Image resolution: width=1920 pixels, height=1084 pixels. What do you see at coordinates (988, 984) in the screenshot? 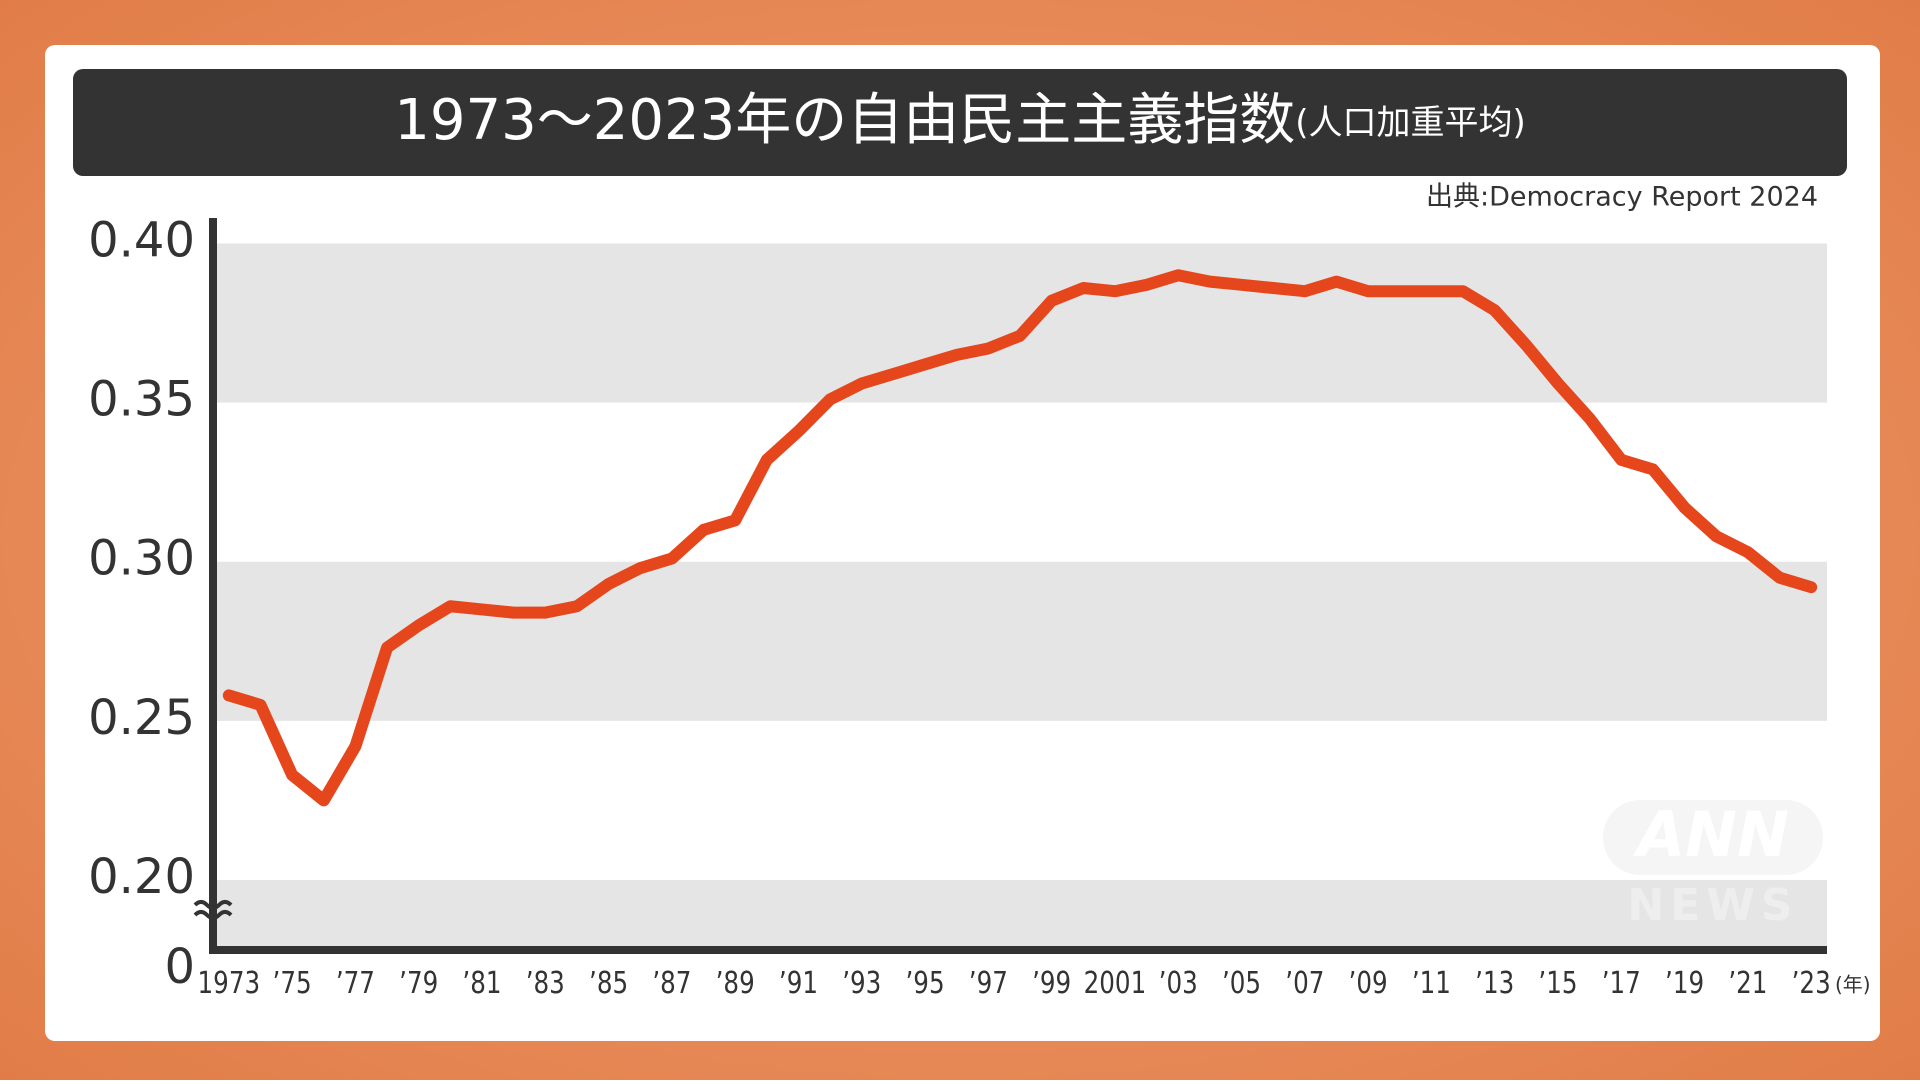
I see `x-tick-label: ’97` at bounding box center [988, 984].